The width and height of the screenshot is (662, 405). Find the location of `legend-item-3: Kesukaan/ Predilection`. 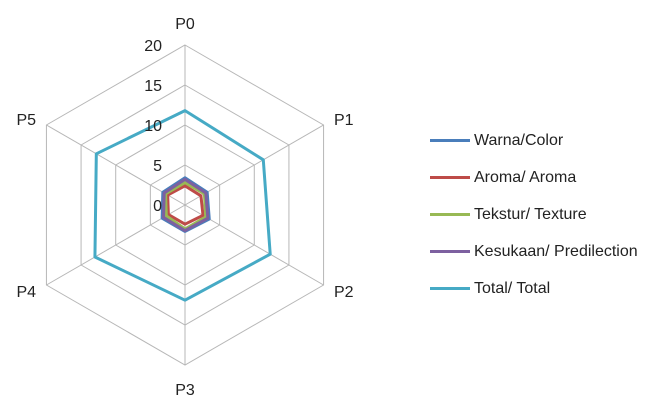

legend-item-3: Kesukaan/ Predilection is located at coordinates (534, 251).